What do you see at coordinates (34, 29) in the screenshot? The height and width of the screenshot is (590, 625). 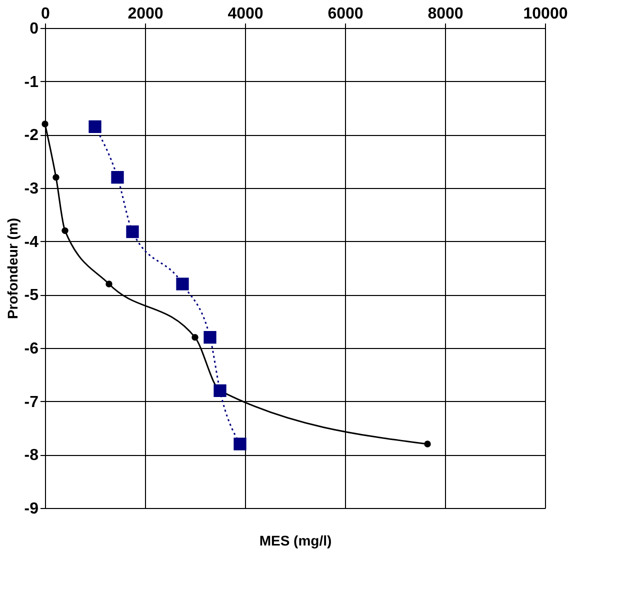 I see `y-tick-label: 0` at bounding box center [34, 29].